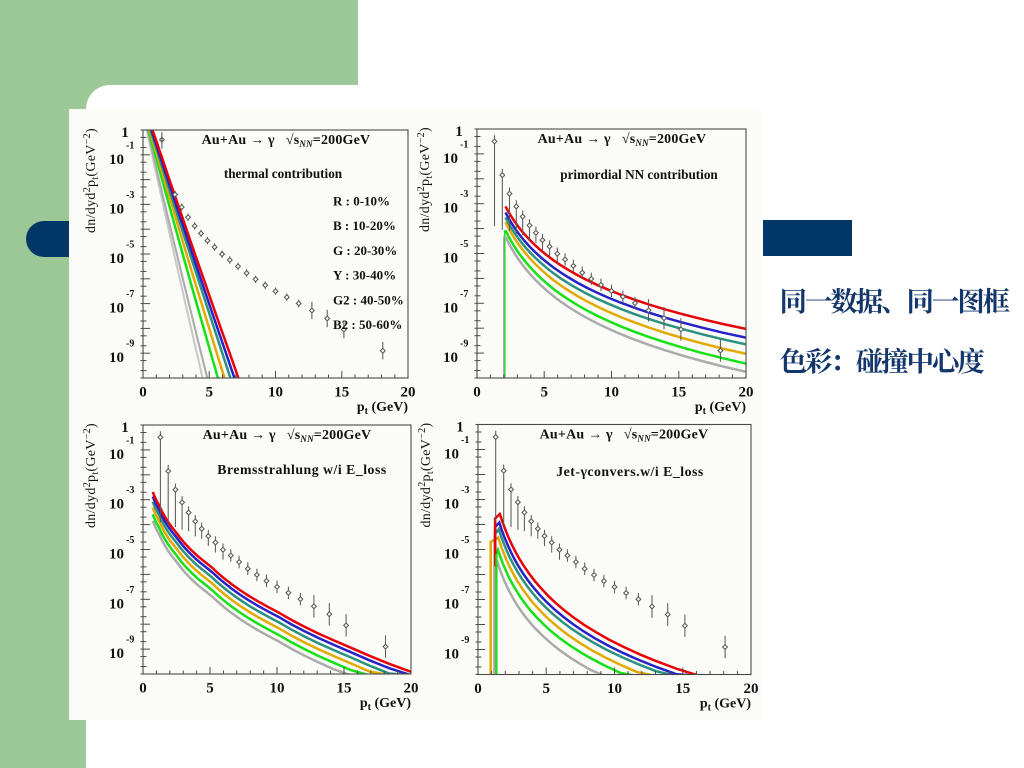  Describe the element at coordinates (361, 201) in the screenshot. I see `svg-text: R : 0-10%` at that location.